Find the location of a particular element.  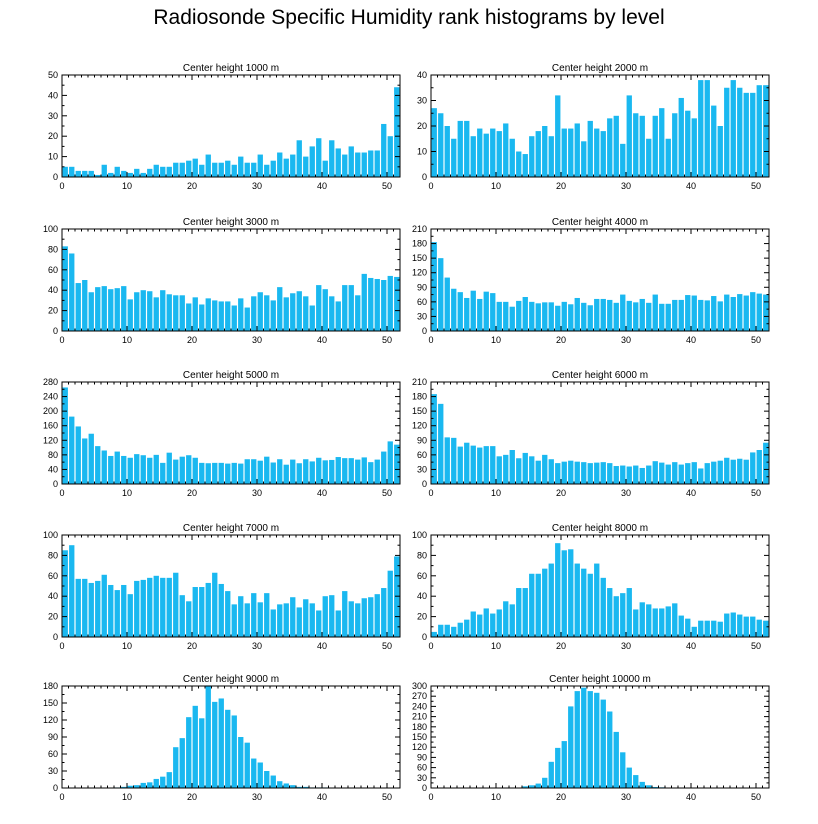

y-tick-label: 90 is located at coordinates (422, 757).